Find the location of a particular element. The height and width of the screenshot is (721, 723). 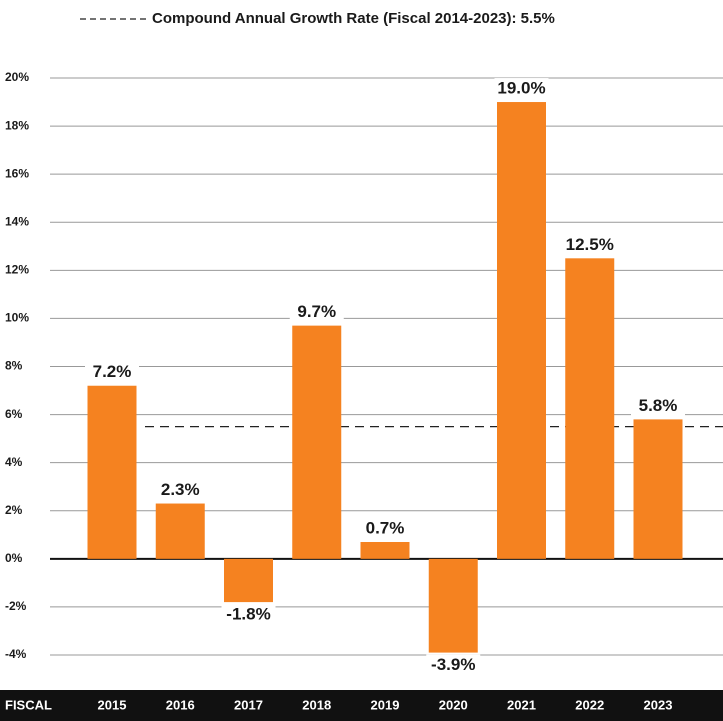

x-tick-label: 2020 is located at coordinates (453, 704).